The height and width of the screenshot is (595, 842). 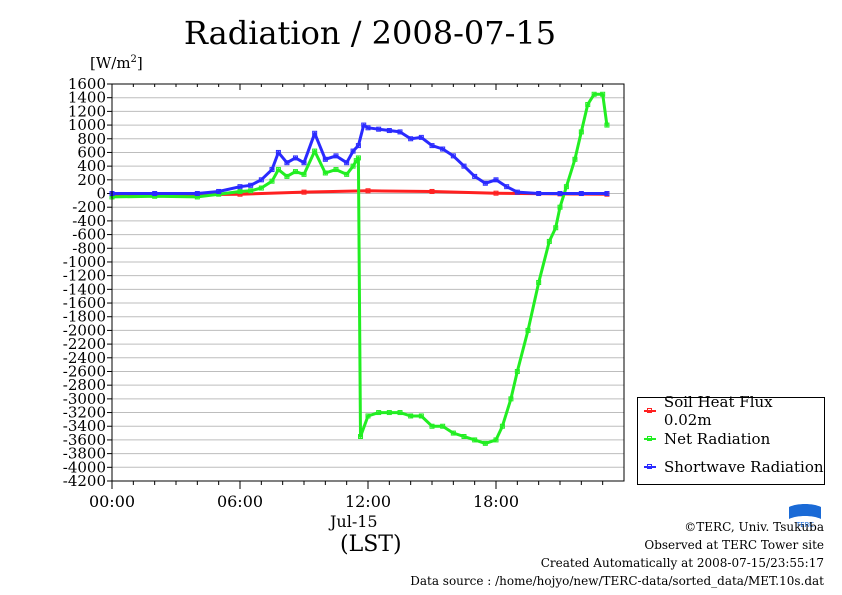 I want to click on legend-item-soil-heat-flux: Soil Heat Flux 0.02m, so click(x=734, y=411).